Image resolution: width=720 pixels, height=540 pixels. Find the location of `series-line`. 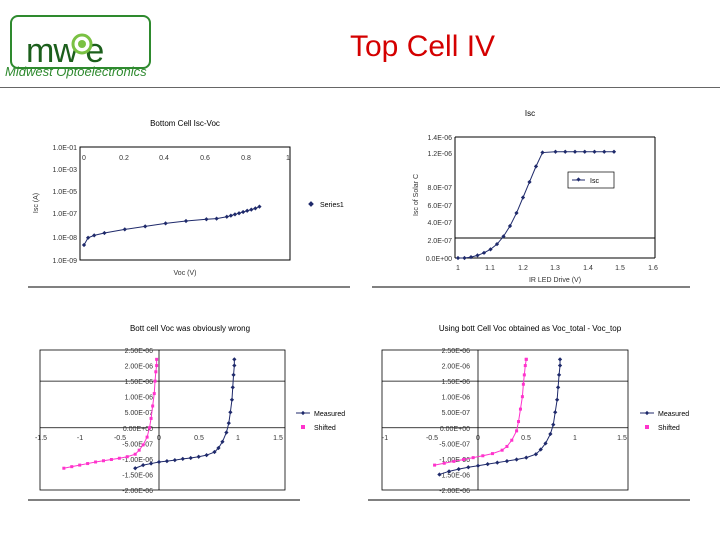

series-line is located at coordinates (171, 226).